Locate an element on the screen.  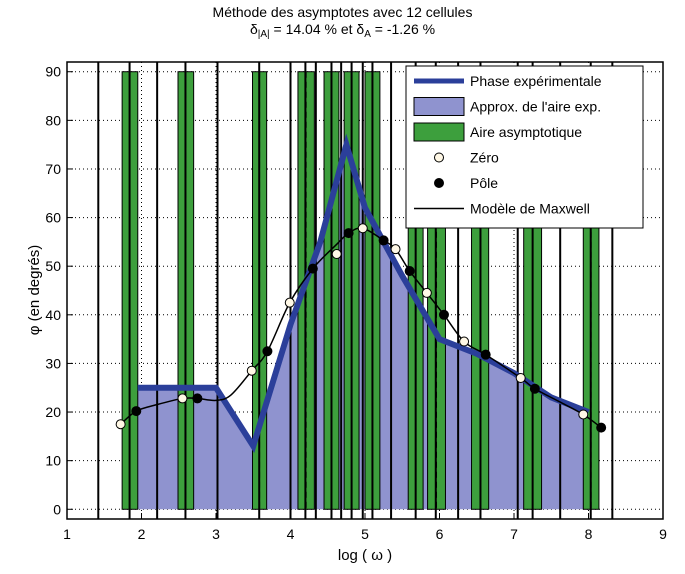
legend-swatch-pole is located at coordinates (439, 183).